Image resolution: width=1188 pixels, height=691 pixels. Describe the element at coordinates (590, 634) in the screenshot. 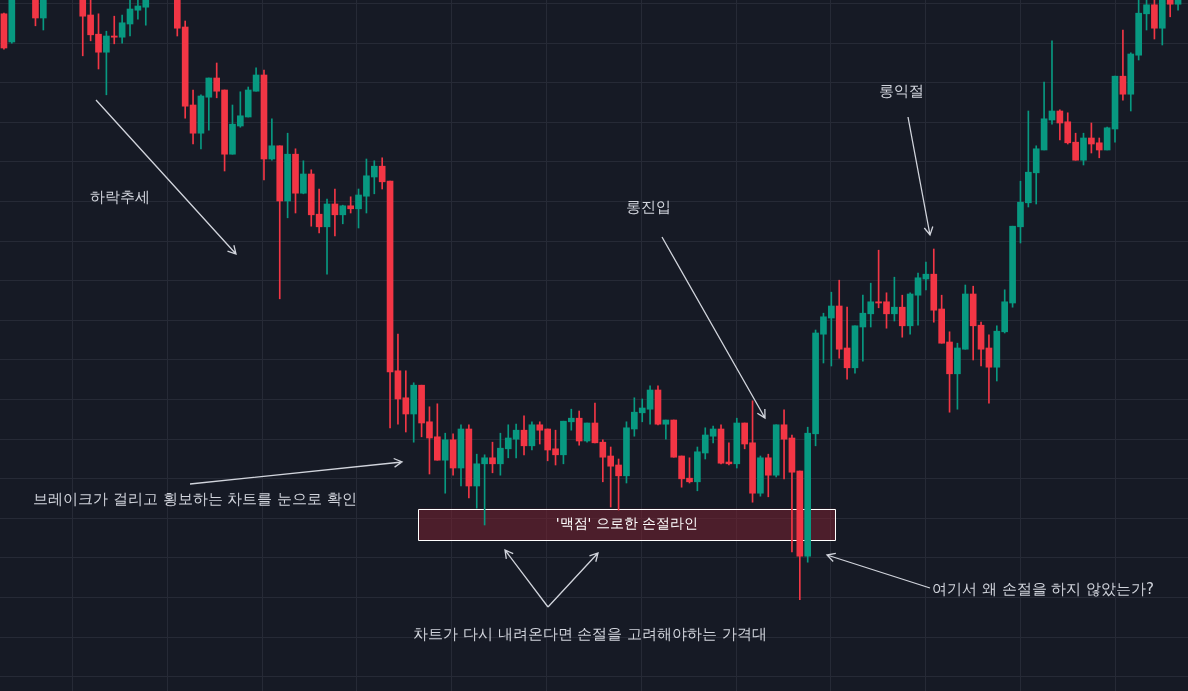

I see `text: 차트가 다시 내려온다면 손절을 고려해야하는 가격대` at that location.